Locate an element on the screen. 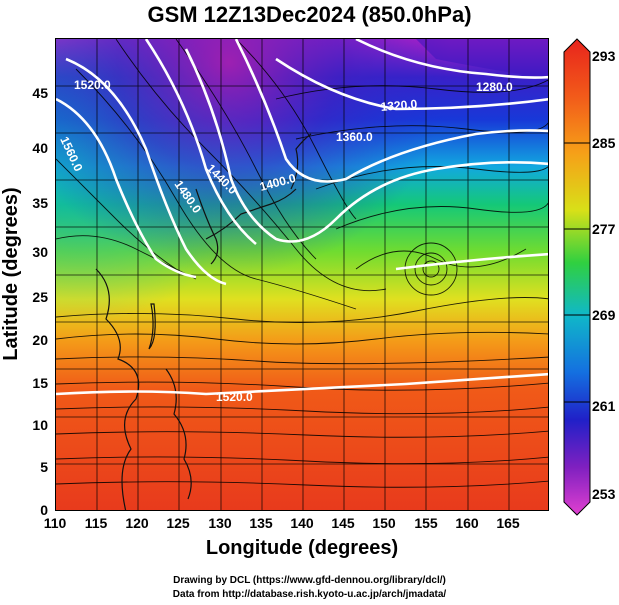 This screenshot has width=619, height=605. colorbar-tick-label: 285 is located at coordinates (604, 143).